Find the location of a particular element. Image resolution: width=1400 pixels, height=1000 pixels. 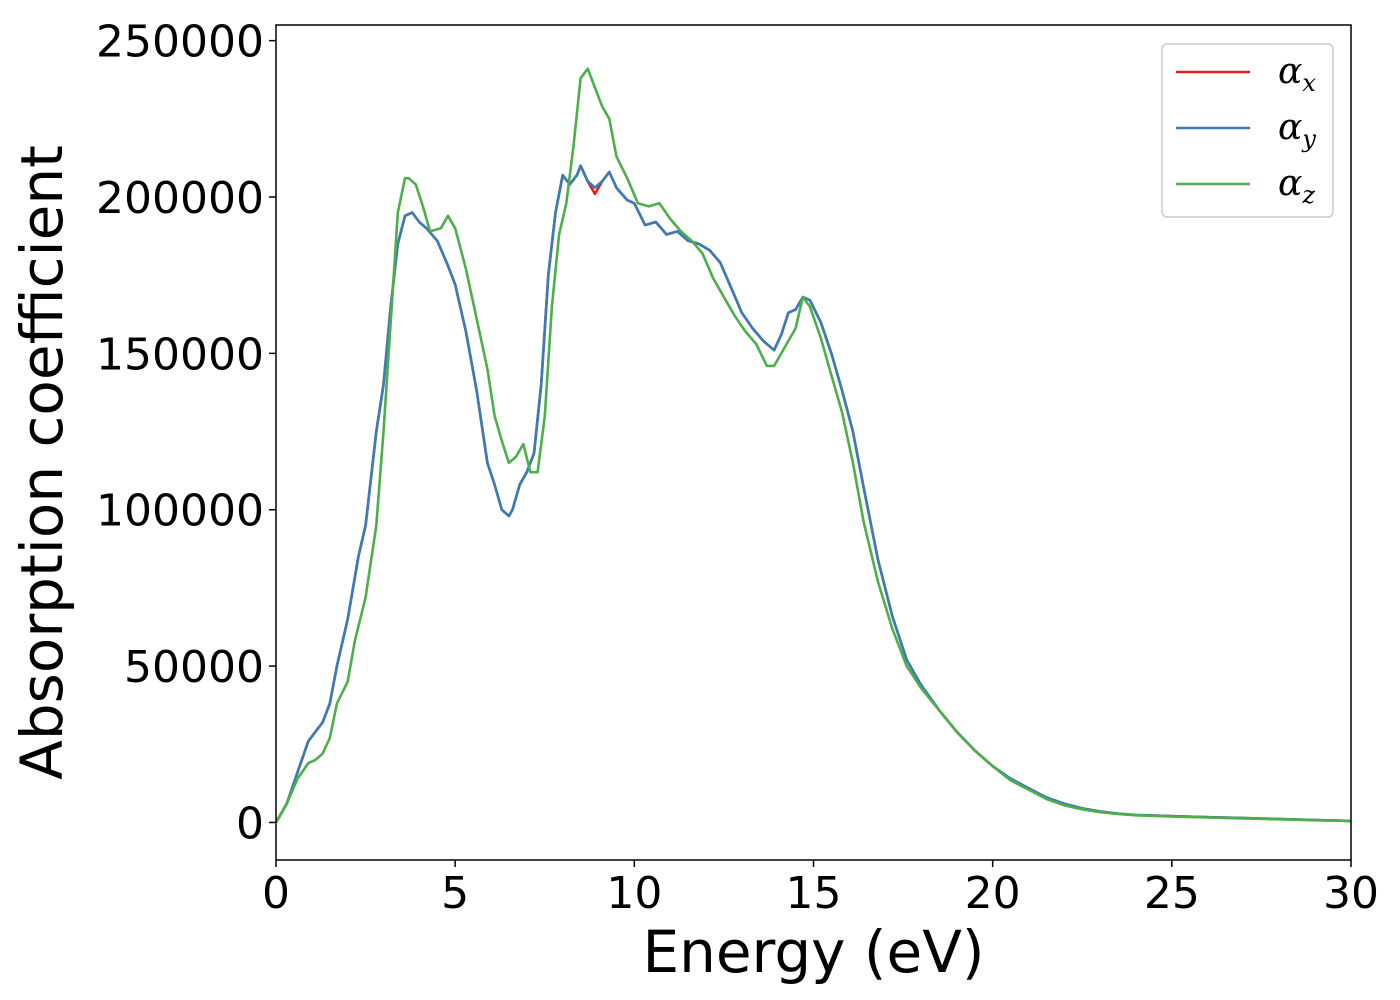

x-tick-label: 5 is located at coordinates (455, 893).